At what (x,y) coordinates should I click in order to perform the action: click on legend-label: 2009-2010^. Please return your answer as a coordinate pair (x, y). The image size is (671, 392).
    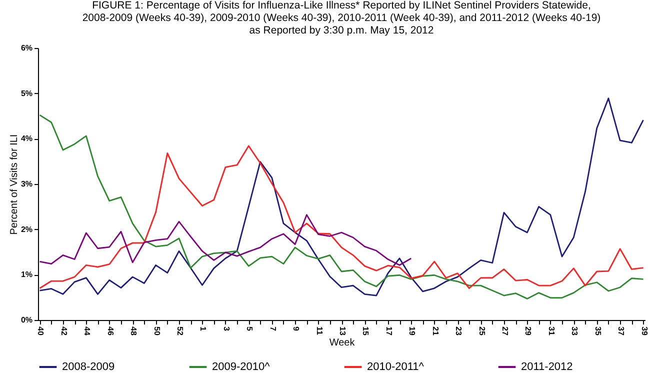
    Looking at the image, I should click on (241, 367).